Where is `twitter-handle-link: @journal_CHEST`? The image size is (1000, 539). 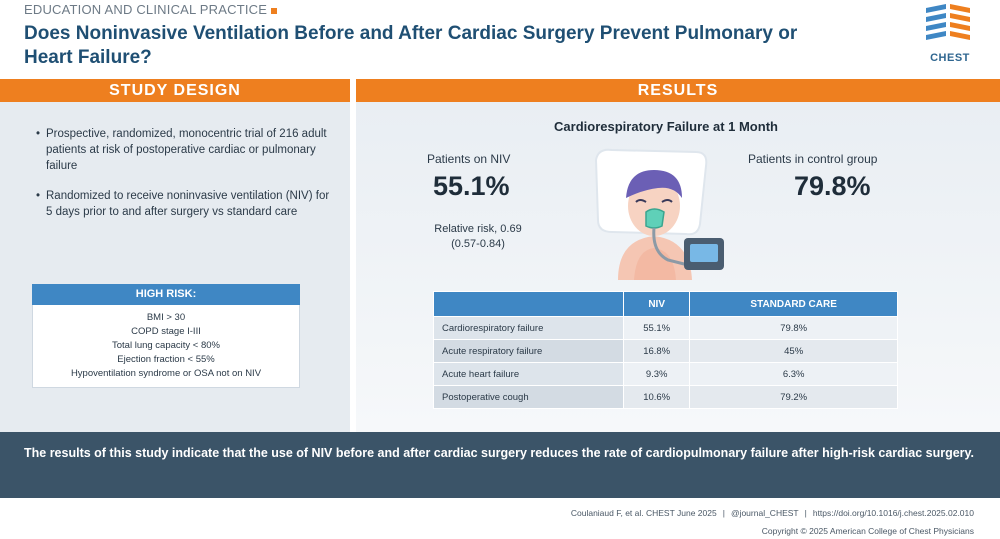
twitter-handle-link: @journal_CHEST is located at coordinates (764, 513).